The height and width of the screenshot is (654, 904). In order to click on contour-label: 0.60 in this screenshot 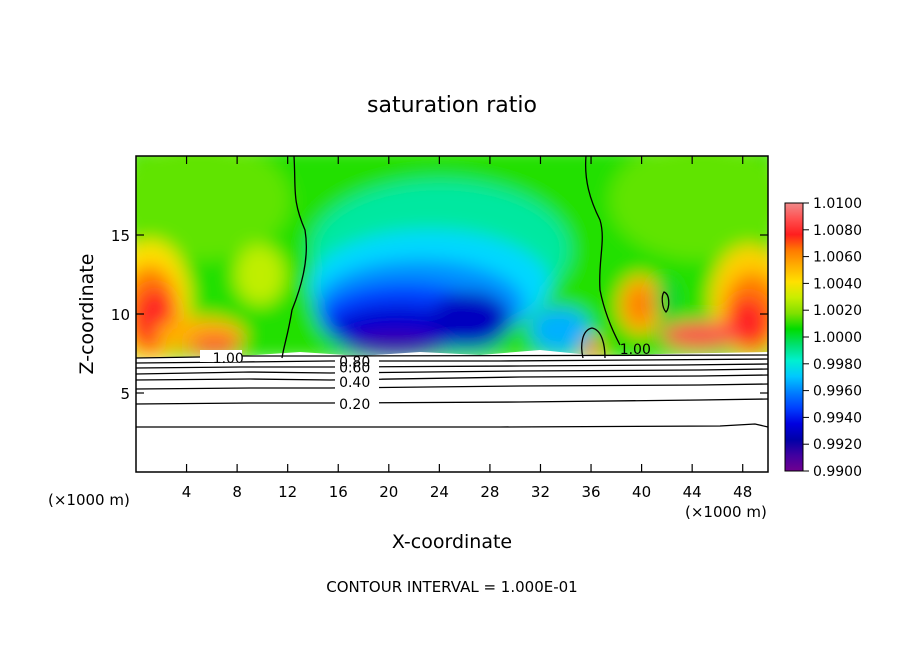, I will do `click(354, 369)`.